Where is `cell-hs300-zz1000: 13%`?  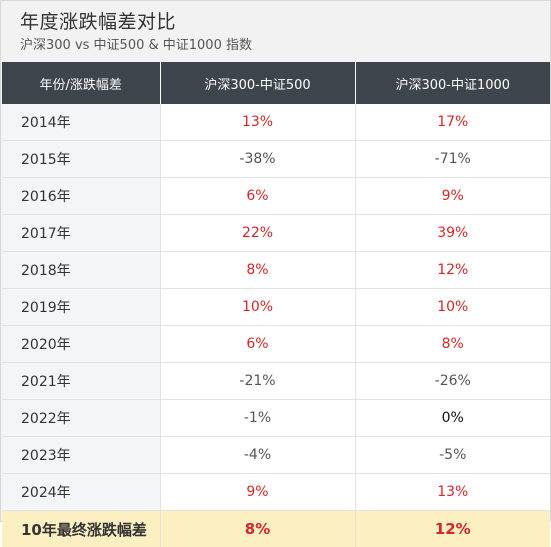
cell-hs300-zz1000: 13% is located at coordinates (452, 492).